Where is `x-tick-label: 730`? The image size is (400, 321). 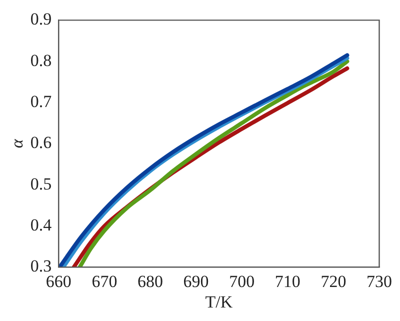 x-tick-label: 730 is located at coordinates (379, 281).